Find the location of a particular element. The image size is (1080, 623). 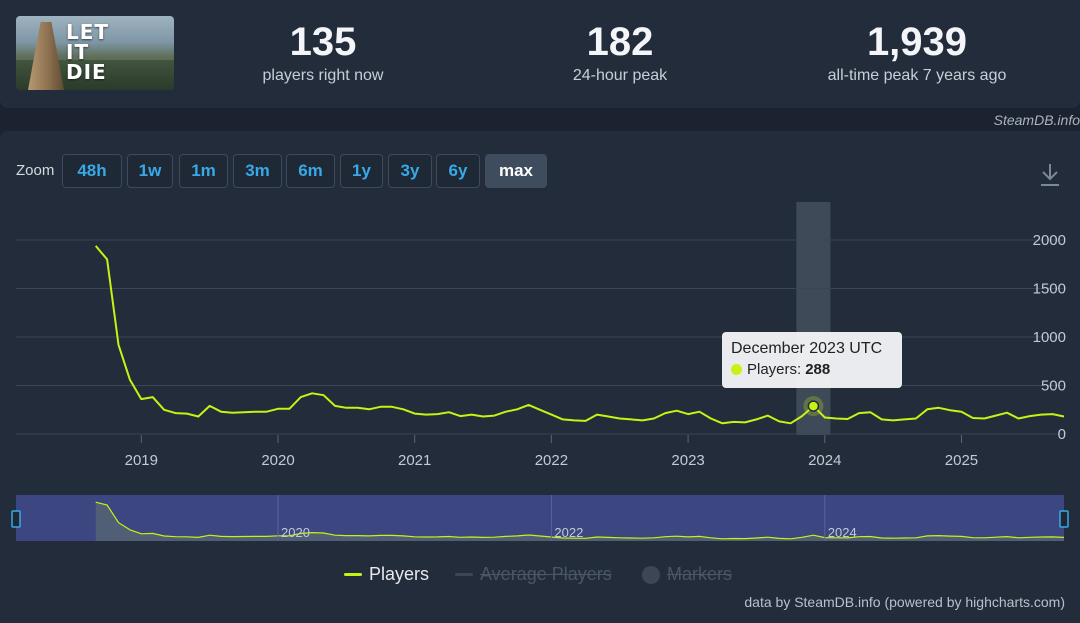

zoom-label: Zoom is located at coordinates (35, 170).